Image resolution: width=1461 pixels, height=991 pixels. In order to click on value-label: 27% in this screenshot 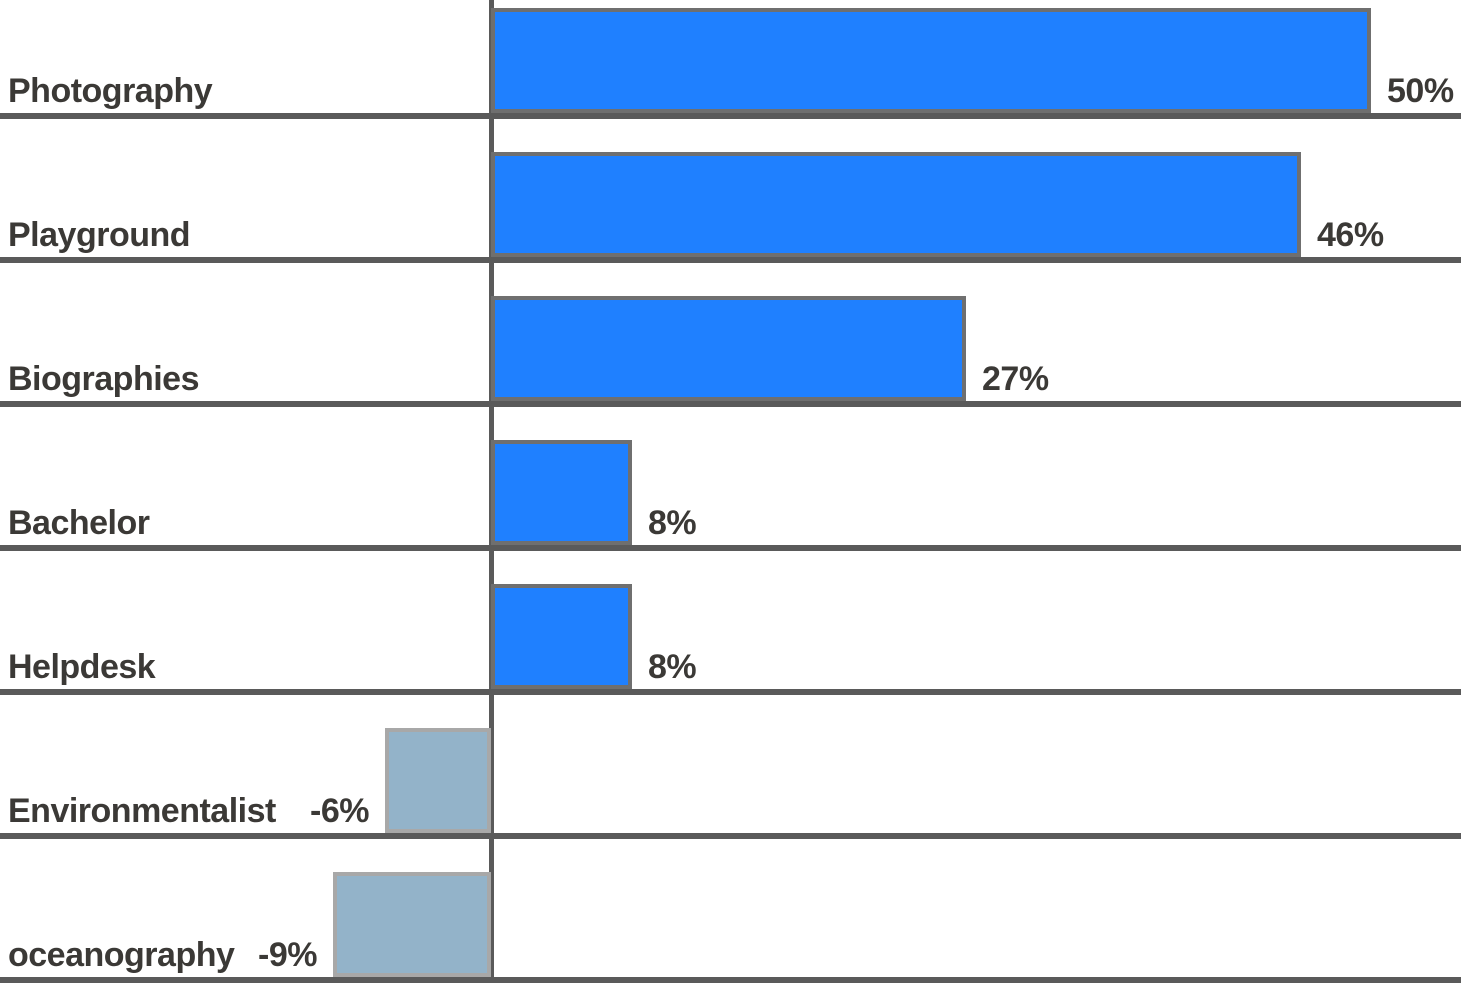, I will do `click(1015, 379)`.